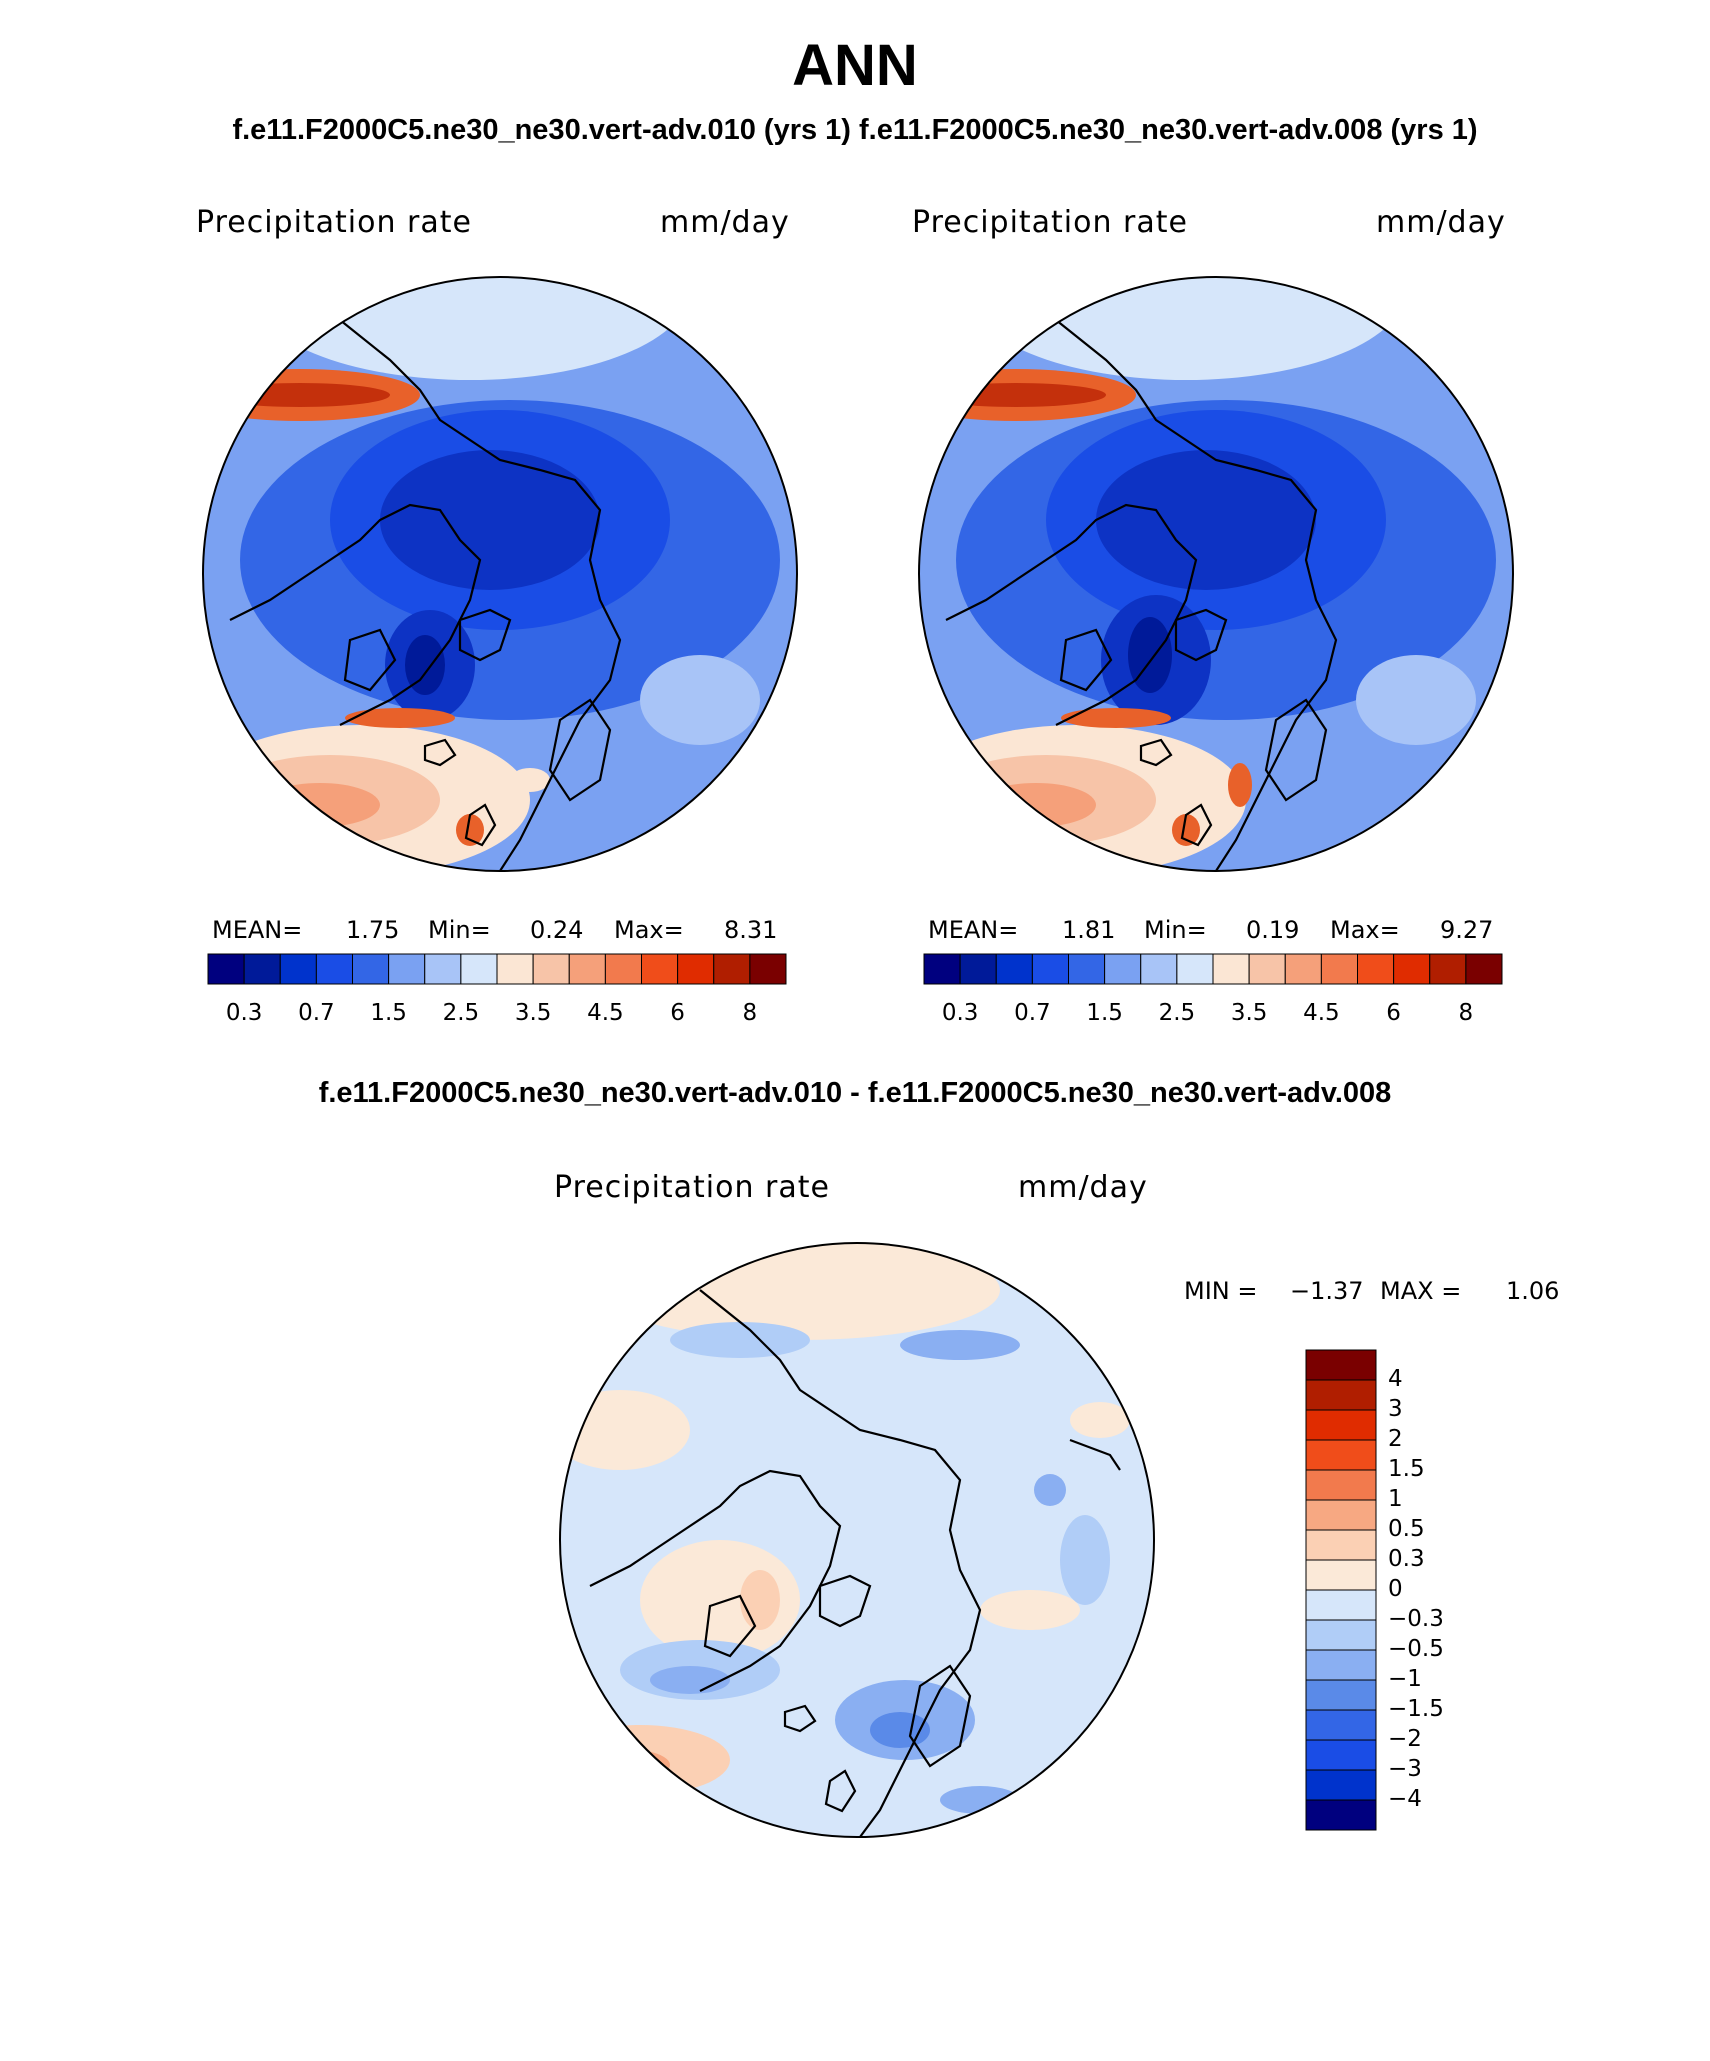  I want to click on panel2-colorbar, so click(1213, 969).